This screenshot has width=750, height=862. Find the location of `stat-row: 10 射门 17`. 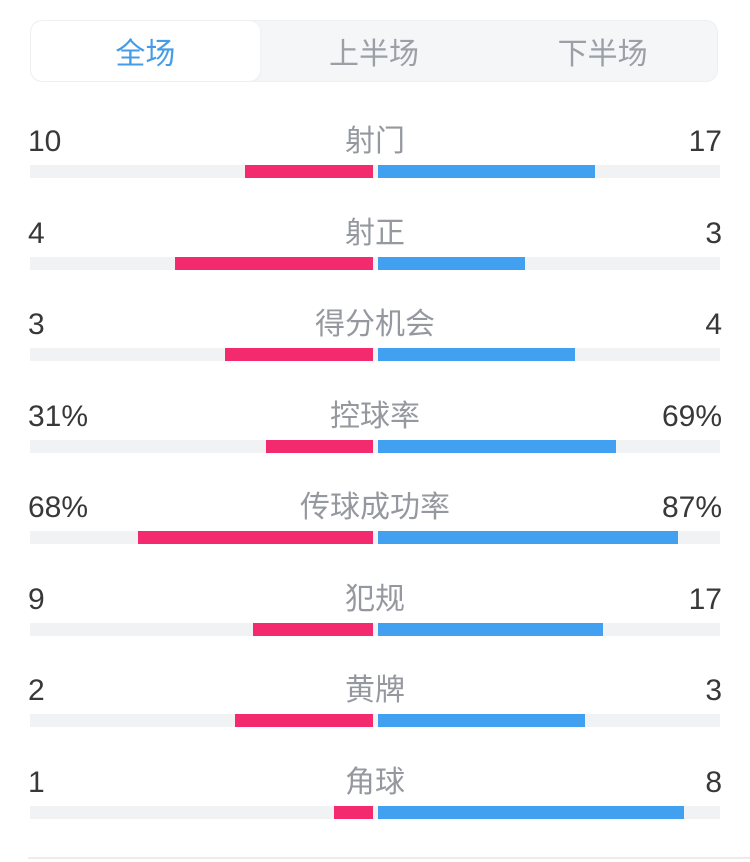

stat-row: 10 射门 17 is located at coordinates (375, 158).